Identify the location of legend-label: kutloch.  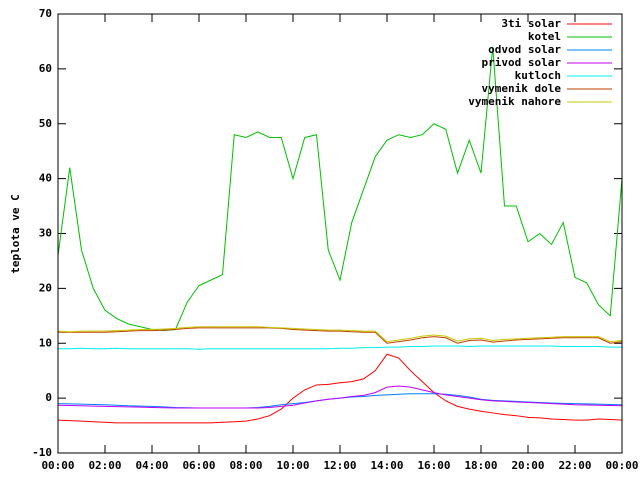
(538, 75).